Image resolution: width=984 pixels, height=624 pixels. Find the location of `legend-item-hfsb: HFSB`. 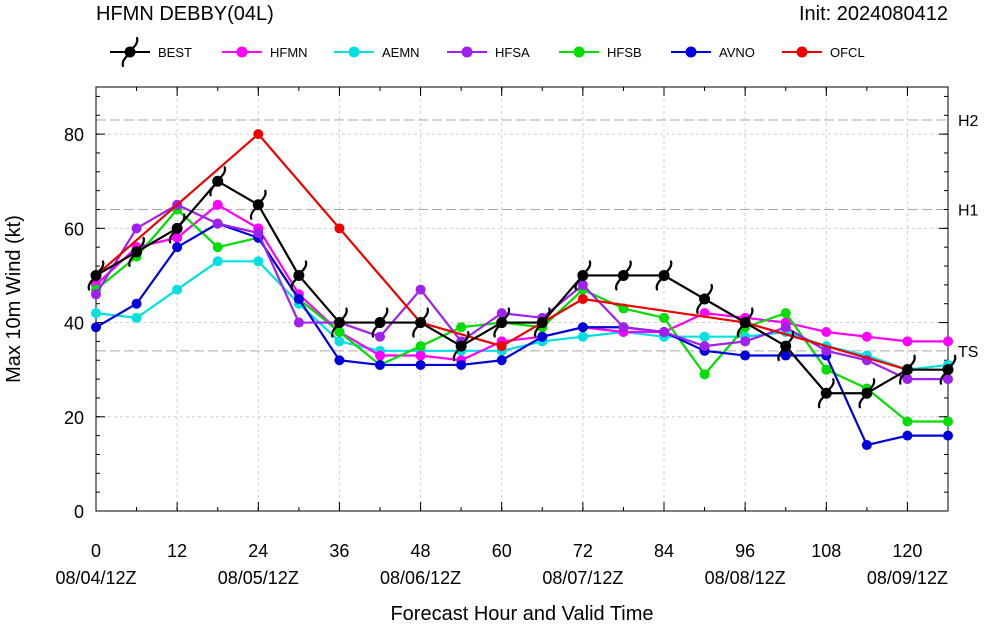

legend-item-hfsb: HFSB is located at coordinates (600, 52).